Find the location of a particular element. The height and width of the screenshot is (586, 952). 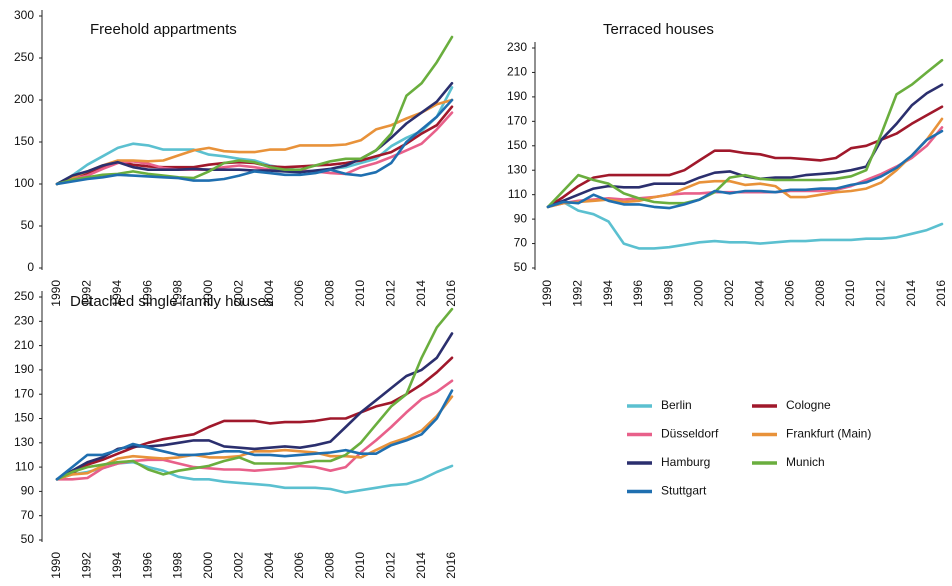

panel-title: Detached single family houses is located at coordinates (171, 301).